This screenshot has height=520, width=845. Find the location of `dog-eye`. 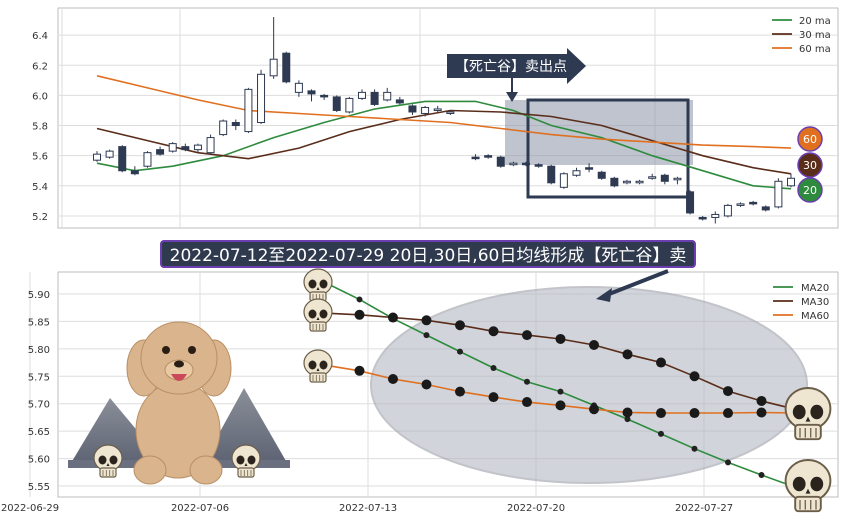

dog-eye is located at coordinates (192, 350).